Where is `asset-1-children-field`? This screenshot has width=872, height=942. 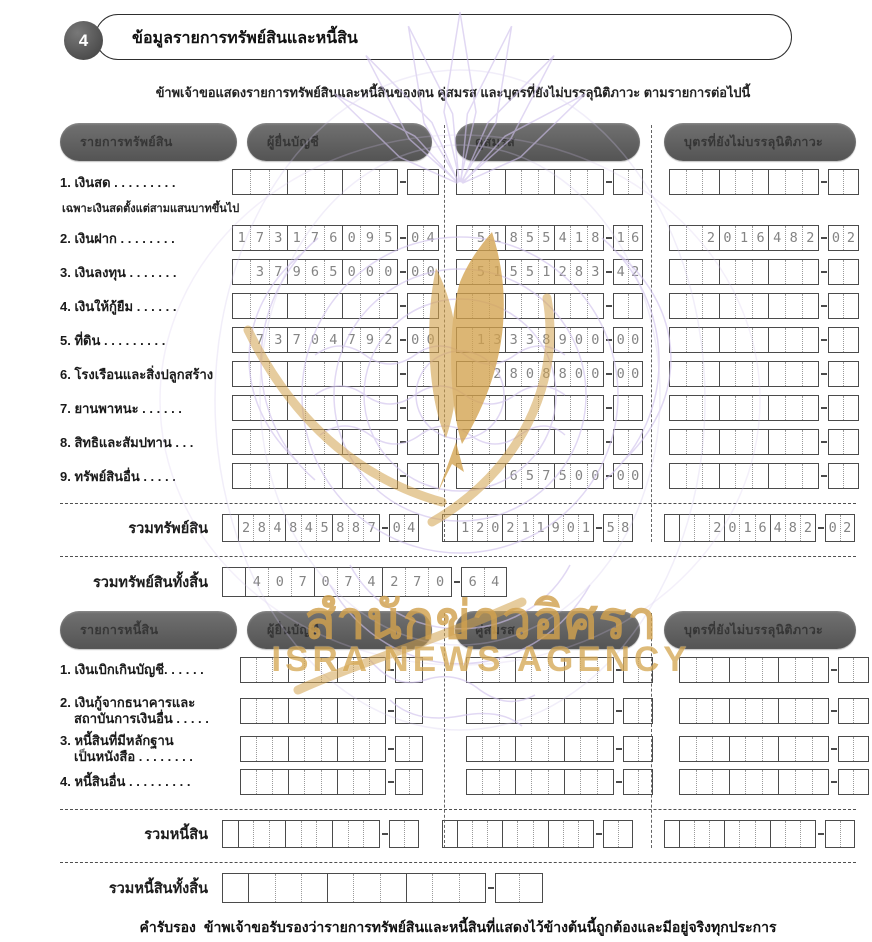 asset-1-children-field is located at coordinates (764, 182).